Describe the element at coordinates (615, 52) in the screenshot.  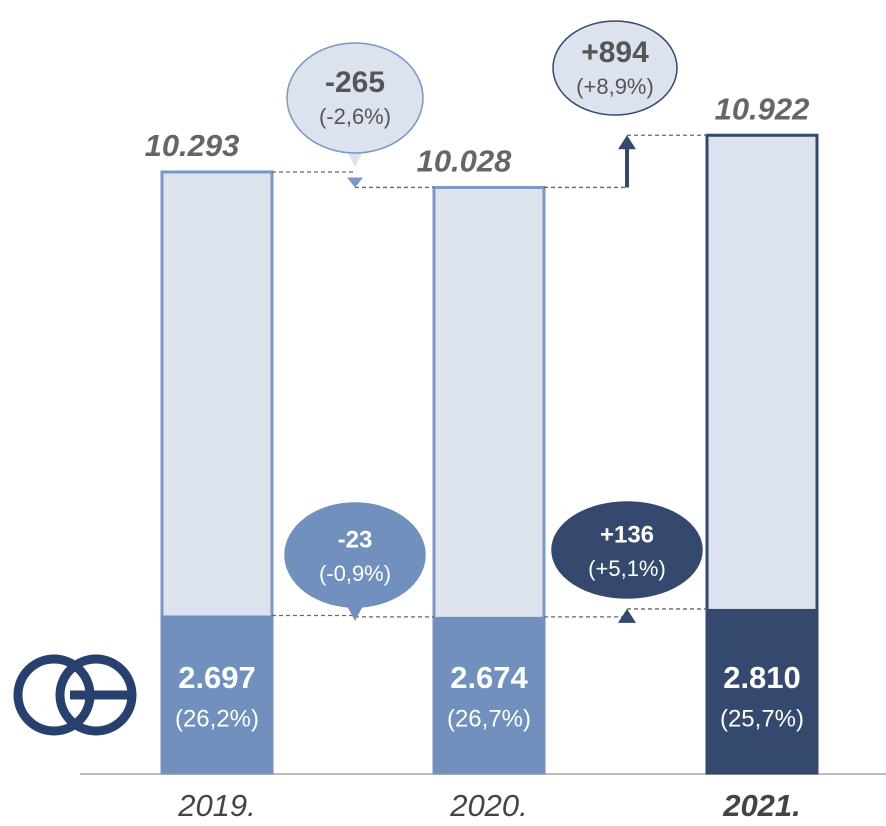
I see `bubble-value: +894` at that location.